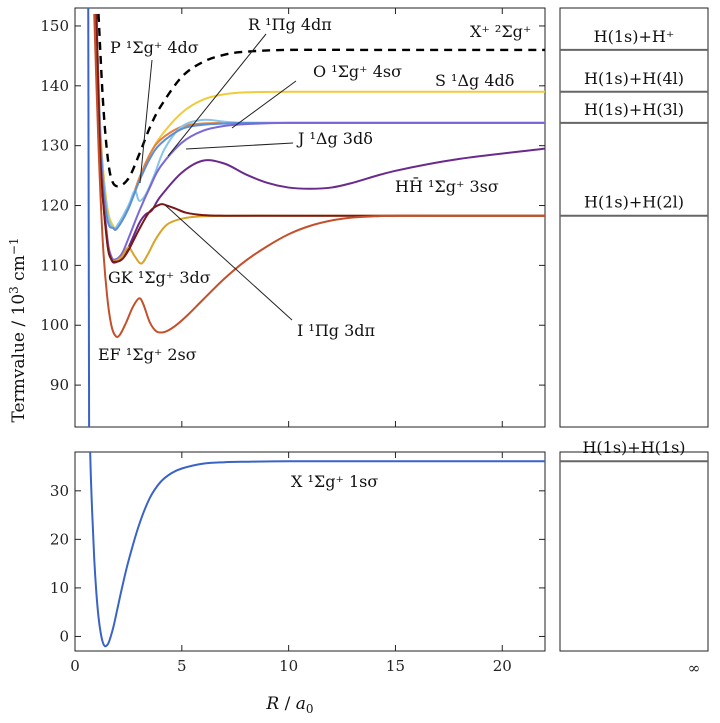 The height and width of the screenshot is (723, 720). I want to click on y-tick-label: 120, so click(54, 206).